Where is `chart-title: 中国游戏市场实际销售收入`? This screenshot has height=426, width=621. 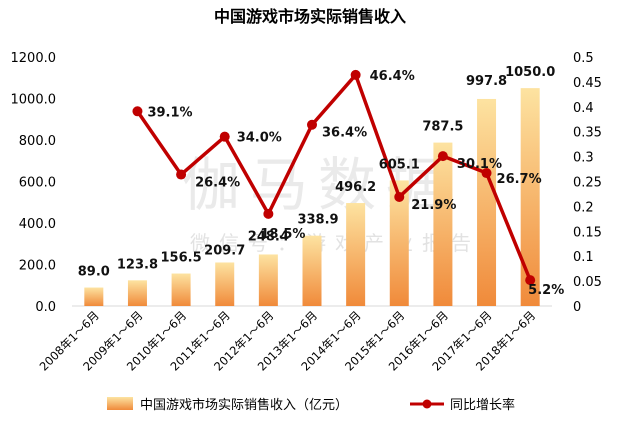 chart-title: 中国游戏市场实际销售收入 is located at coordinates (310, 16).